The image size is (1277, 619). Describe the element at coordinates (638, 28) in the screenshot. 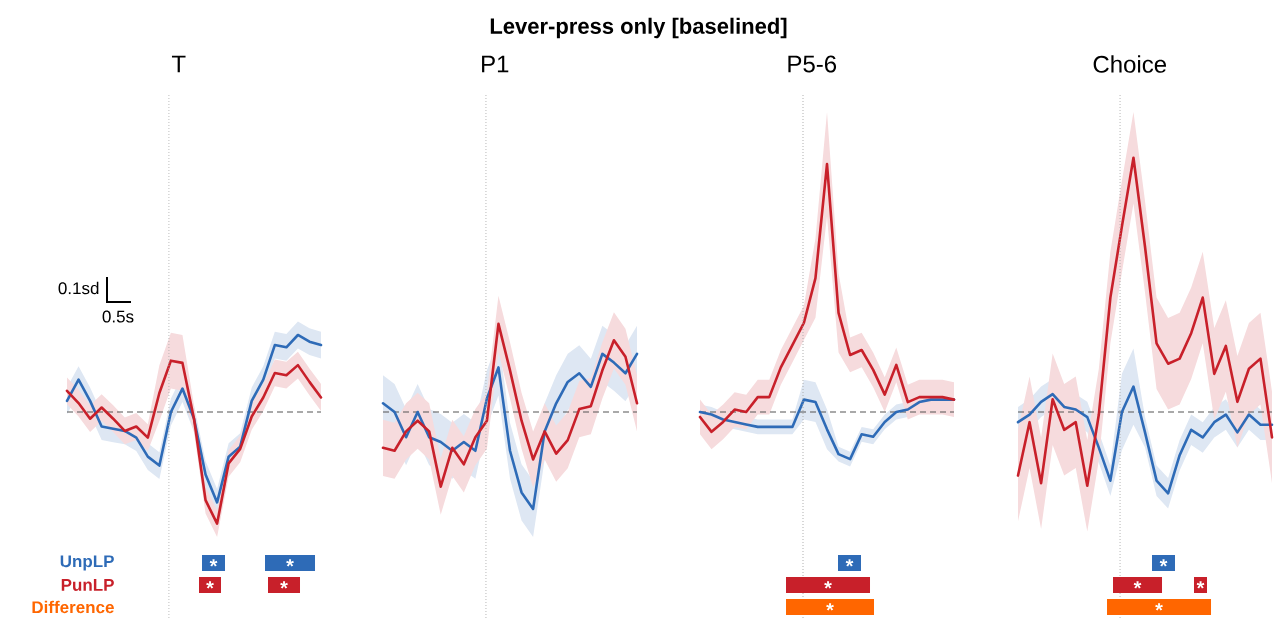

I see `text: Lever-press only [baselined]` at that location.